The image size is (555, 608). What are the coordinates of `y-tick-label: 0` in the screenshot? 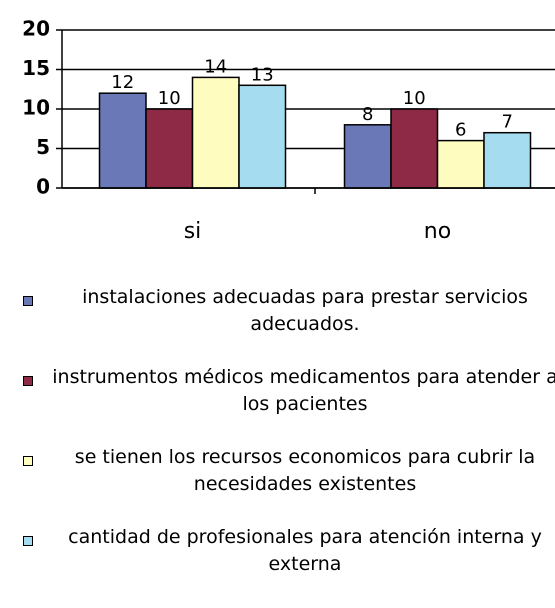 It's located at (43, 187).